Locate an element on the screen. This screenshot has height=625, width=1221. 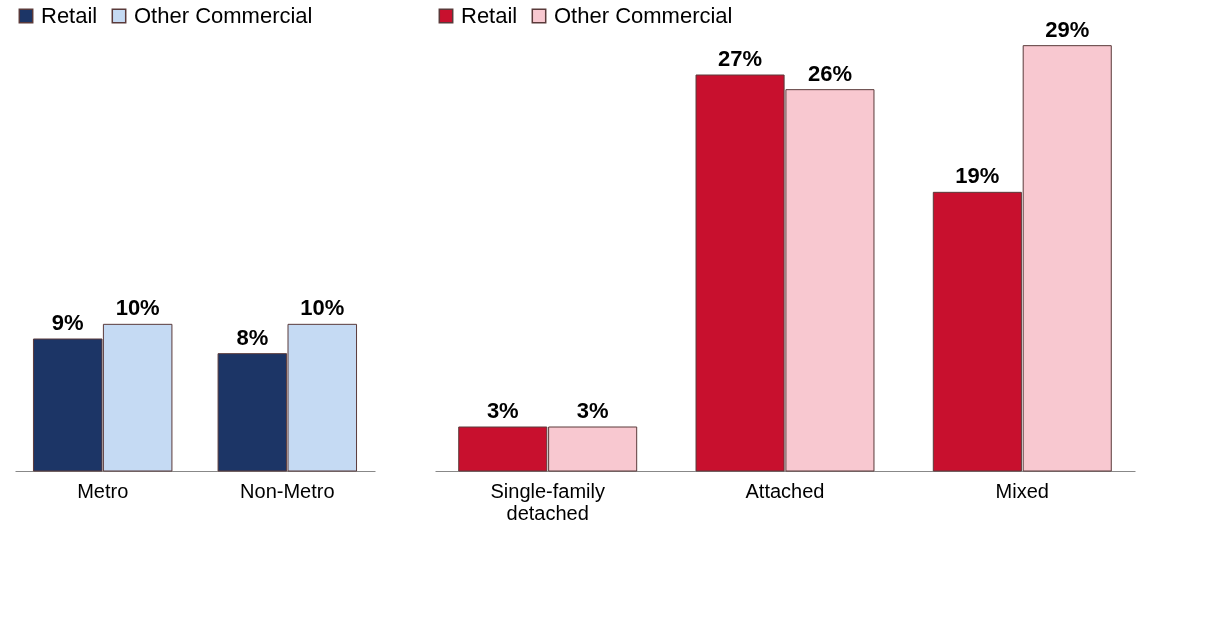
x-tick-label: Single-family detached is located at coordinates (547, 501).